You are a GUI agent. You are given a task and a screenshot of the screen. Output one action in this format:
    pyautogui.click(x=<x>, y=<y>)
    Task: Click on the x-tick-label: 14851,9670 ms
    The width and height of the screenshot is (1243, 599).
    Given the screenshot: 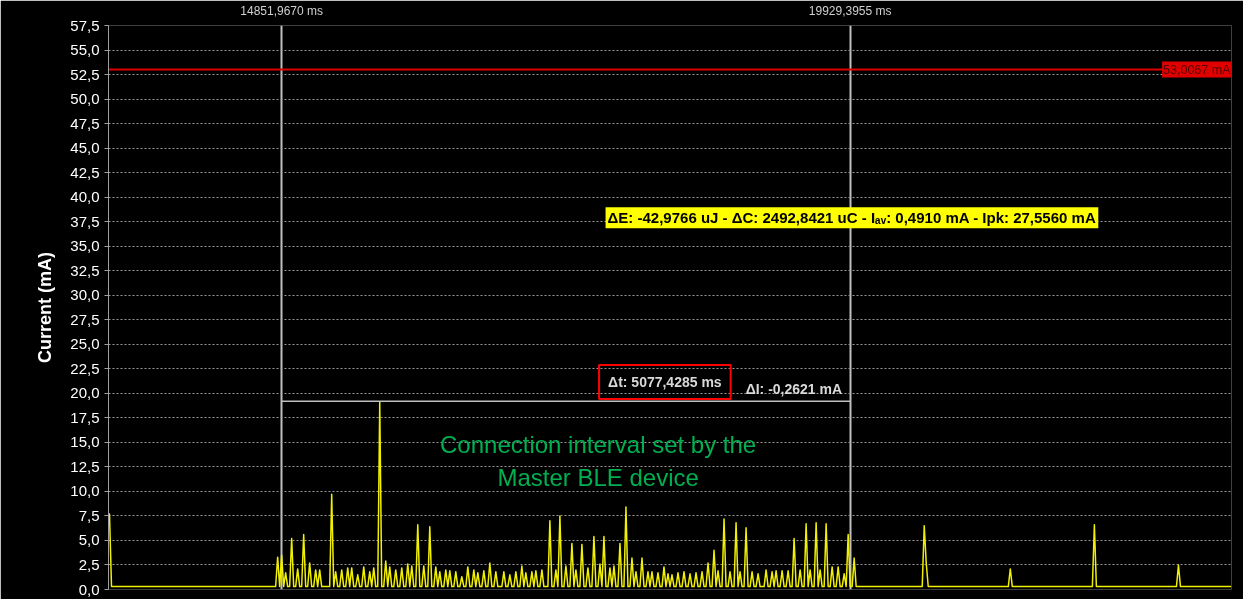 What is the action you would take?
    pyautogui.click(x=282, y=10)
    